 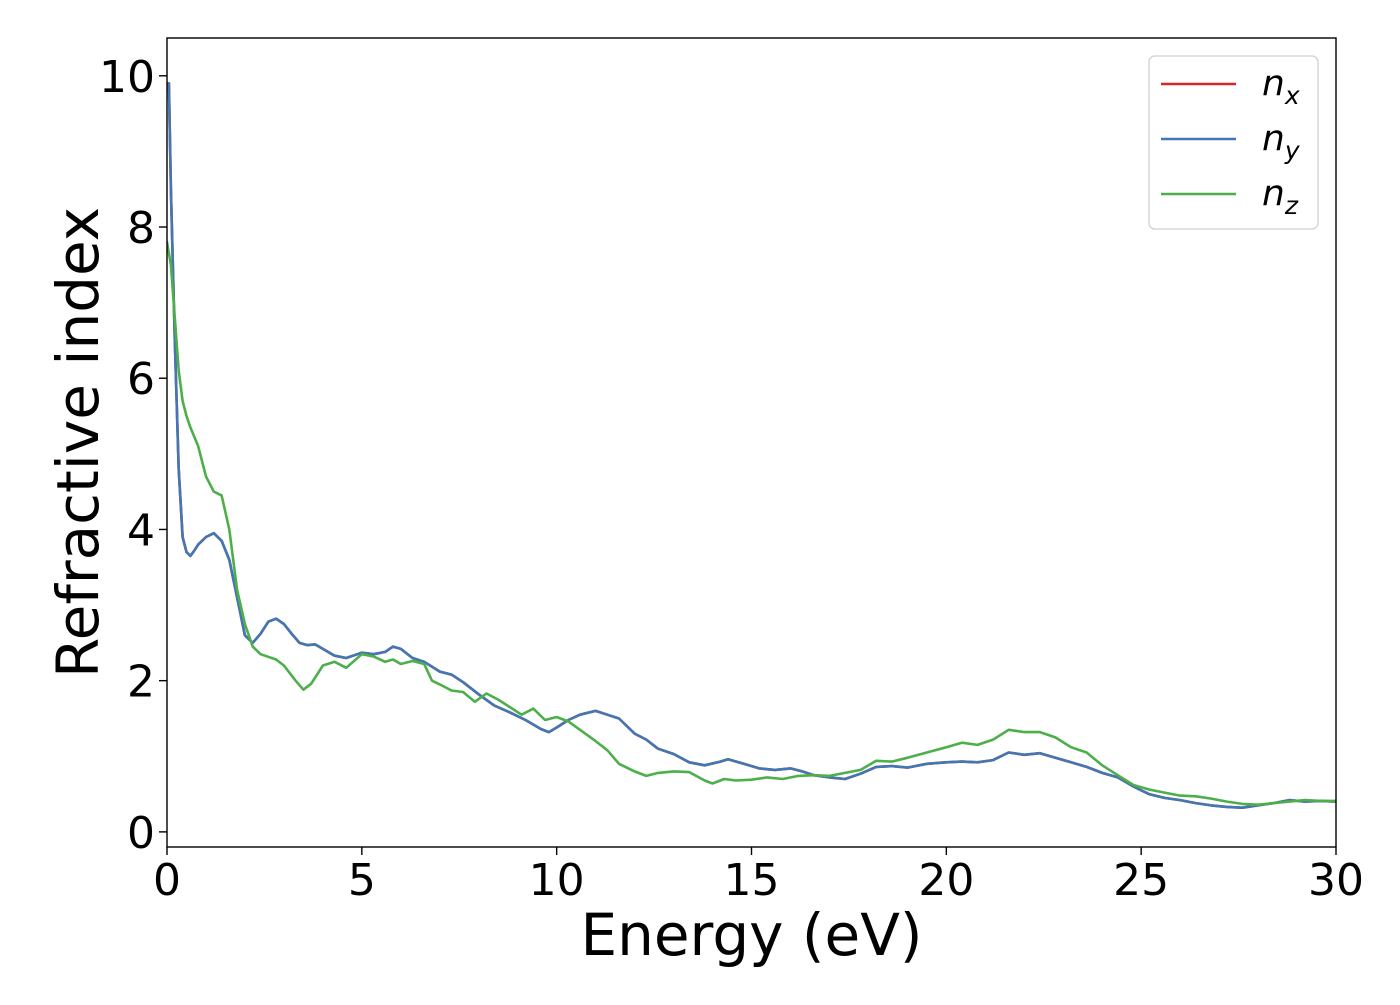 What do you see at coordinates (1281, 86) in the screenshot?
I see `legend-label-x: nx` at bounding box center [1281, 86].